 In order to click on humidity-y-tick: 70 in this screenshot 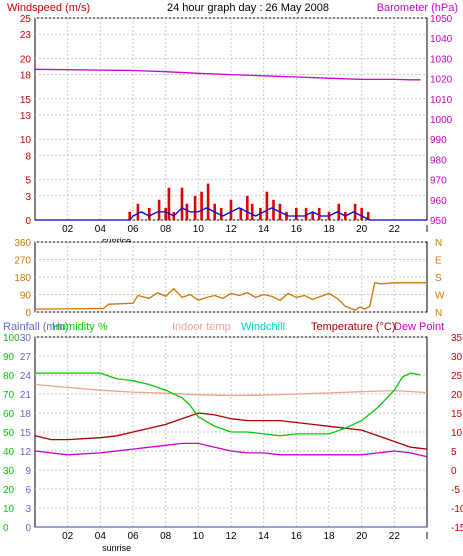, I will do `click(9, 395)`.